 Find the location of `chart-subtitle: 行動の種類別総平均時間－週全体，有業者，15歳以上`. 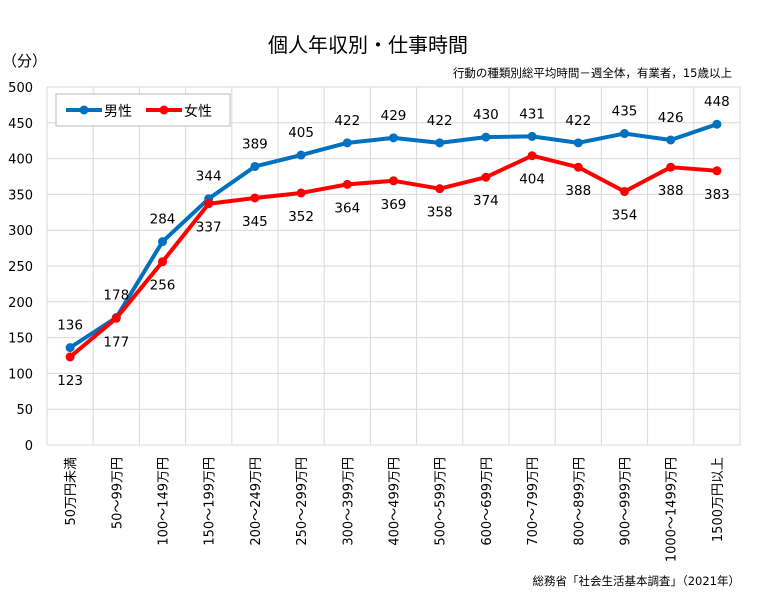

chart-subtitle: 行動の種類別総平均時間－週全体，有業者，15歳以上 is located at coordinates (592, 73).